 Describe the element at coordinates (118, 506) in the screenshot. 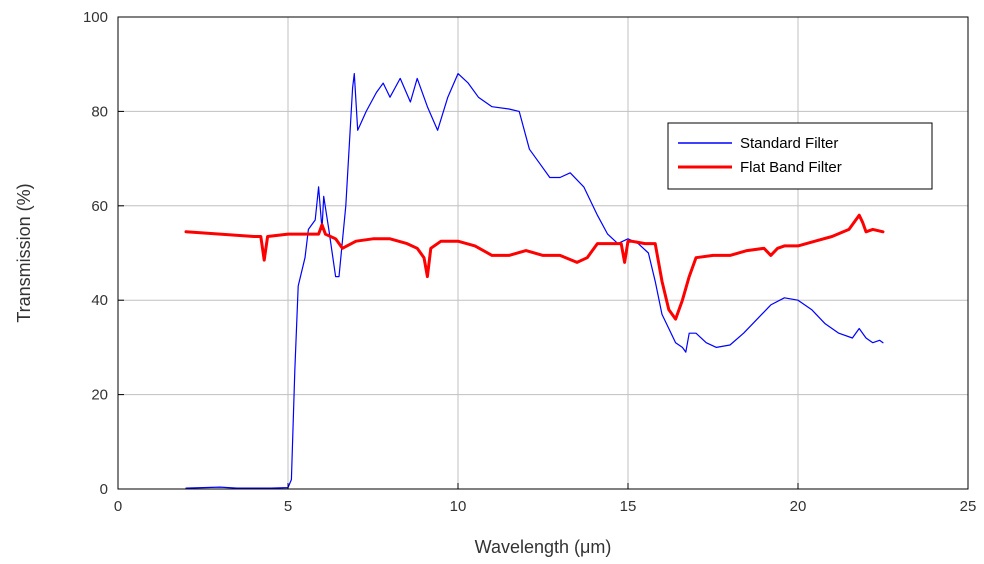

I see `x-tick-label: 0` at that location.